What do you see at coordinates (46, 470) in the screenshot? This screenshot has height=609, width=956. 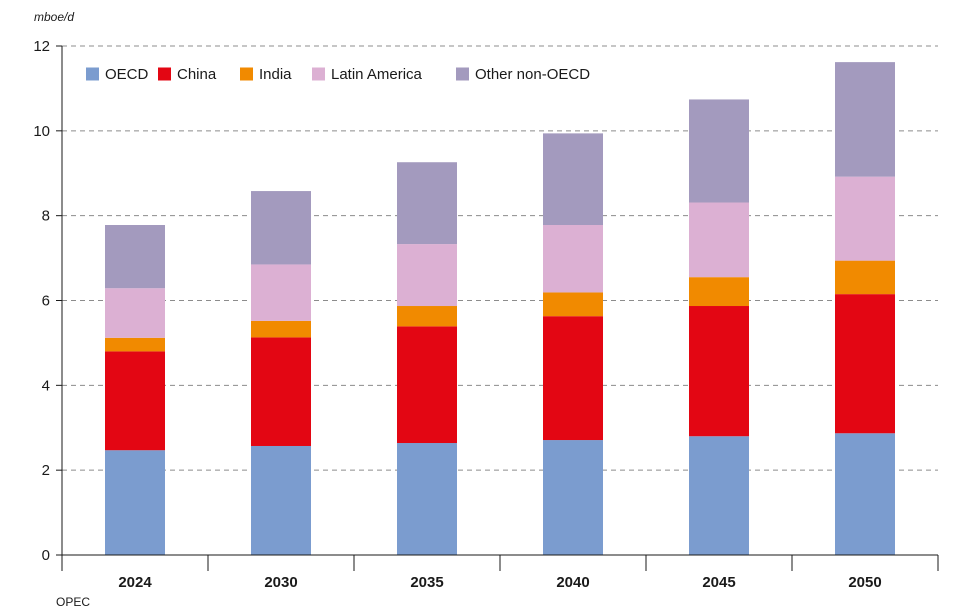 I see `y-tick-label-2: 2` at bounding box center [46, 470].